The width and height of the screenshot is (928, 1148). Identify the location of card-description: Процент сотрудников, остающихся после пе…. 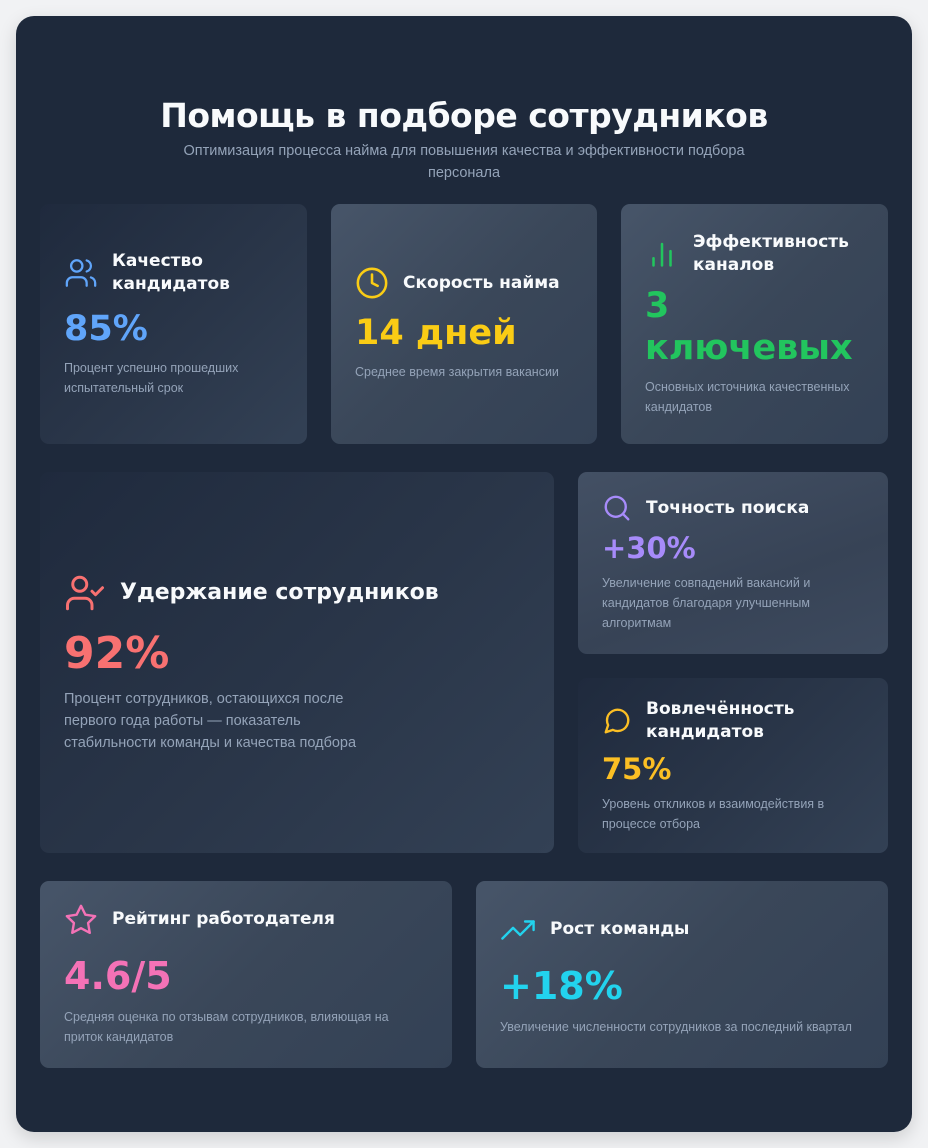
(210, 720).